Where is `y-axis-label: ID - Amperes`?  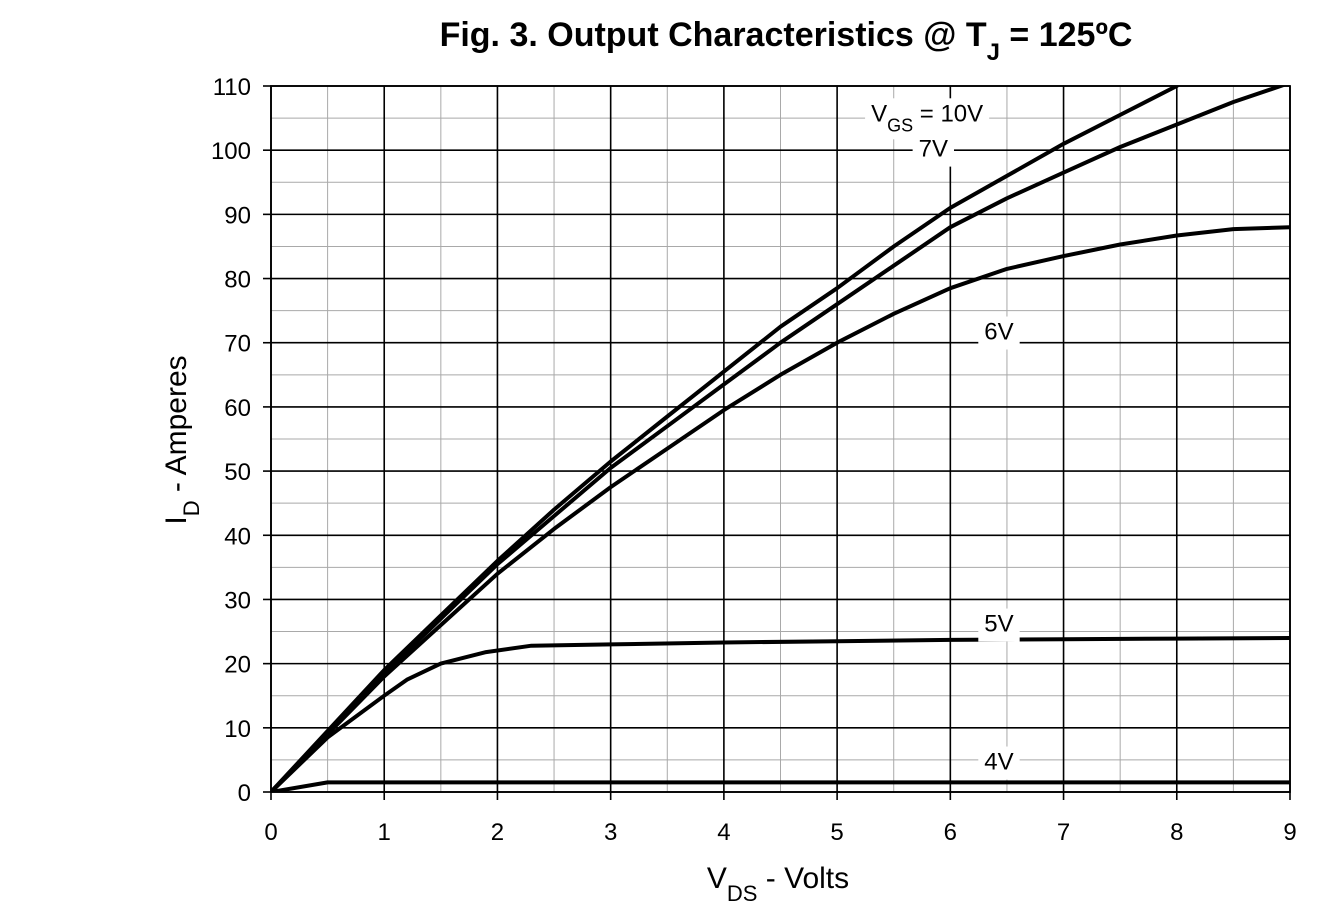 y-axis-label: ID - Amperes is located at coordinates (182, 439).